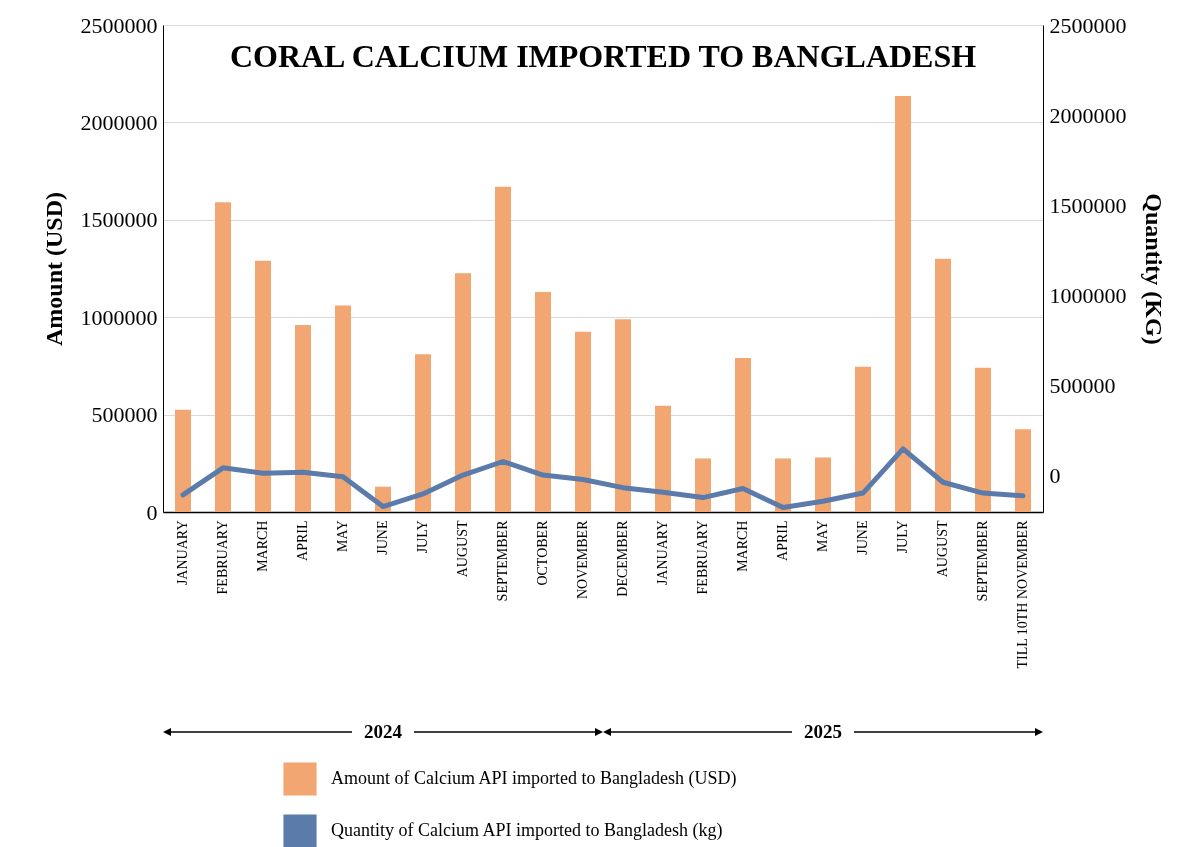  Describe the element at coordinates (119, 220) in the screenshot. I see `y-tick-label: 1500000` at that location.